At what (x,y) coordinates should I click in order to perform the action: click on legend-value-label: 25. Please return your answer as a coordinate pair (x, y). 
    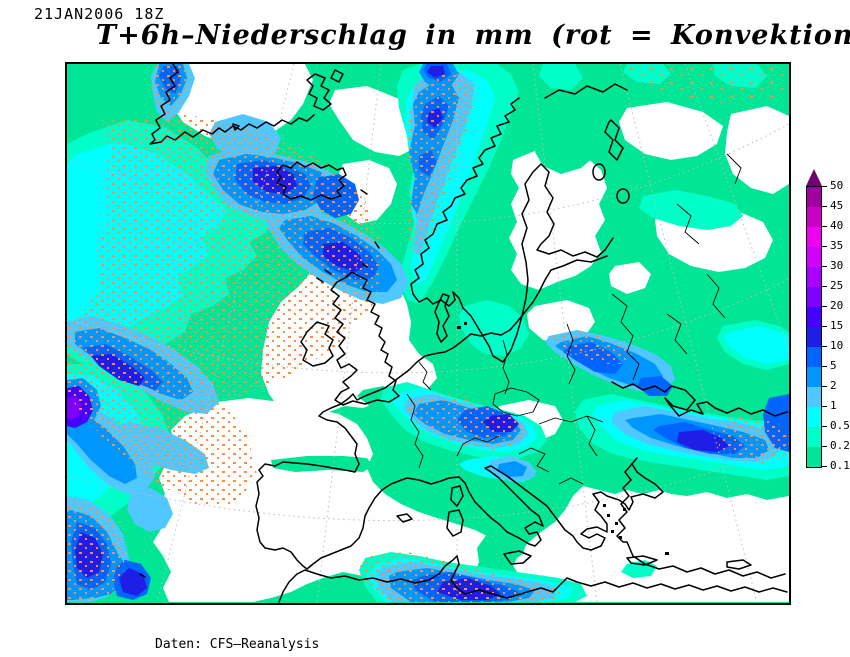
    Looking at the image, I should click on (837, 285).